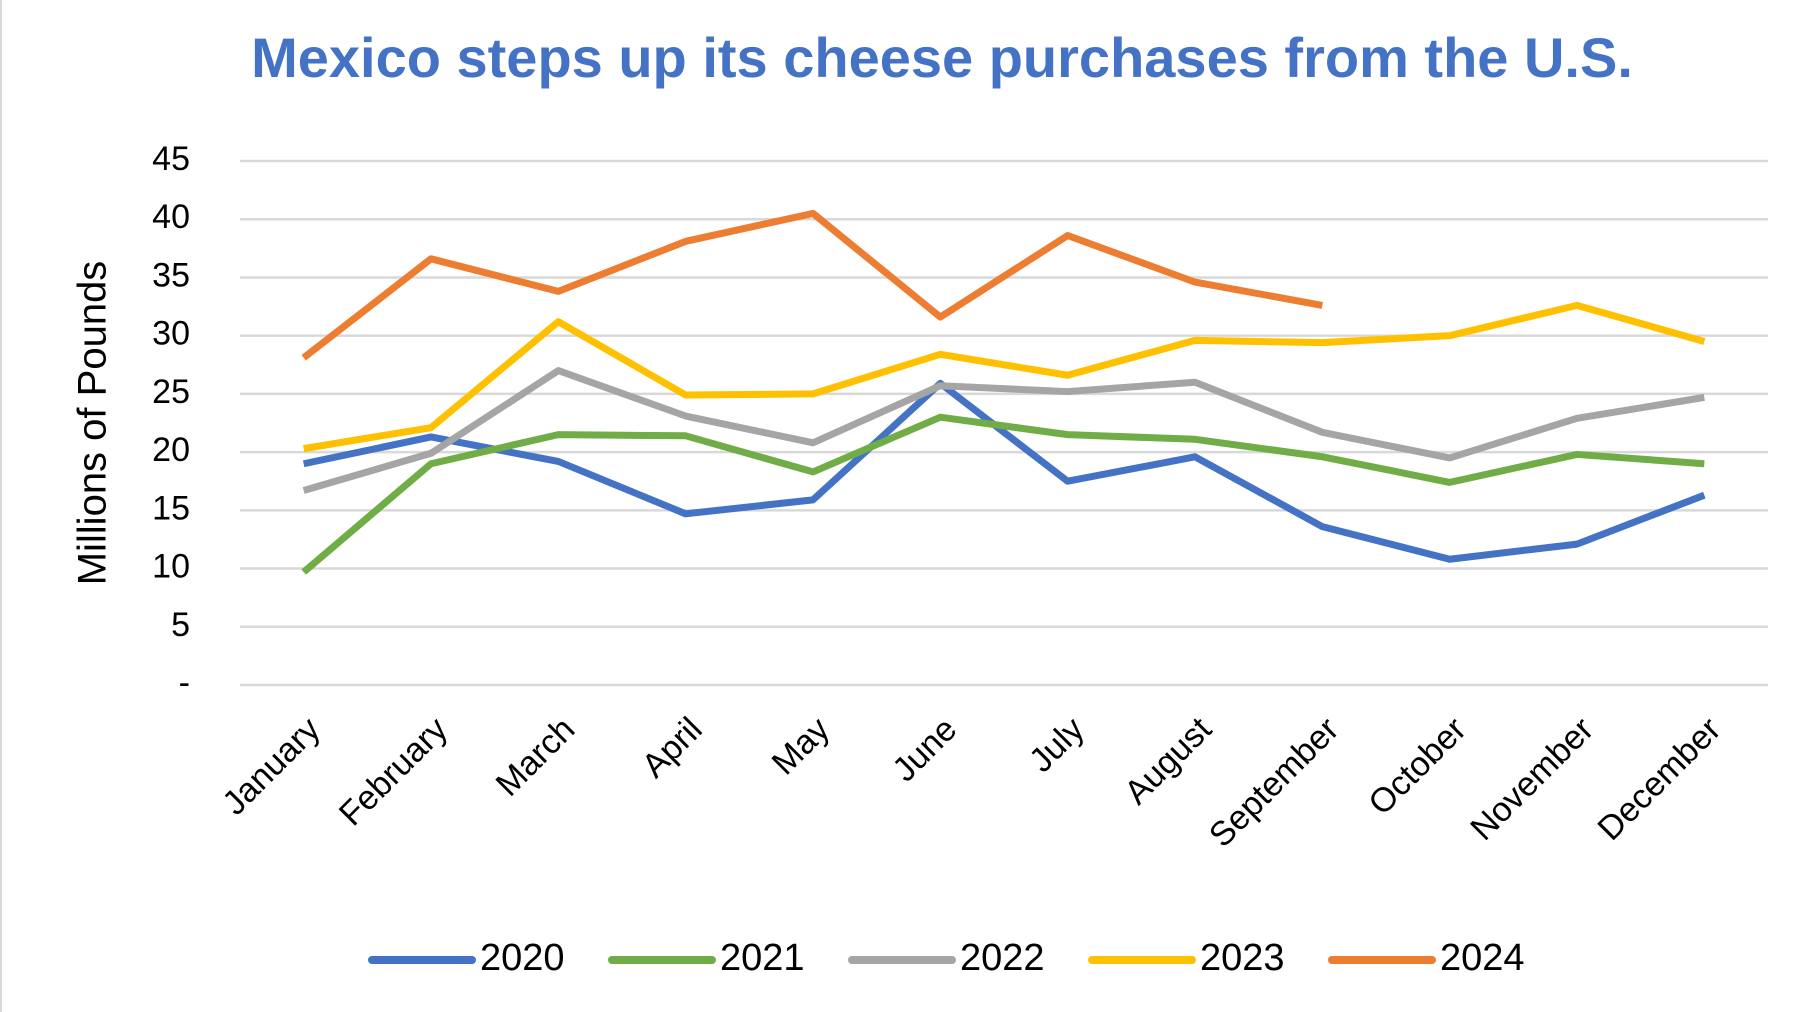  What do you see at coordinates (180, 625) in the screenshot?
I see `y-tick-label: 5` at bounding box center [180, 625].